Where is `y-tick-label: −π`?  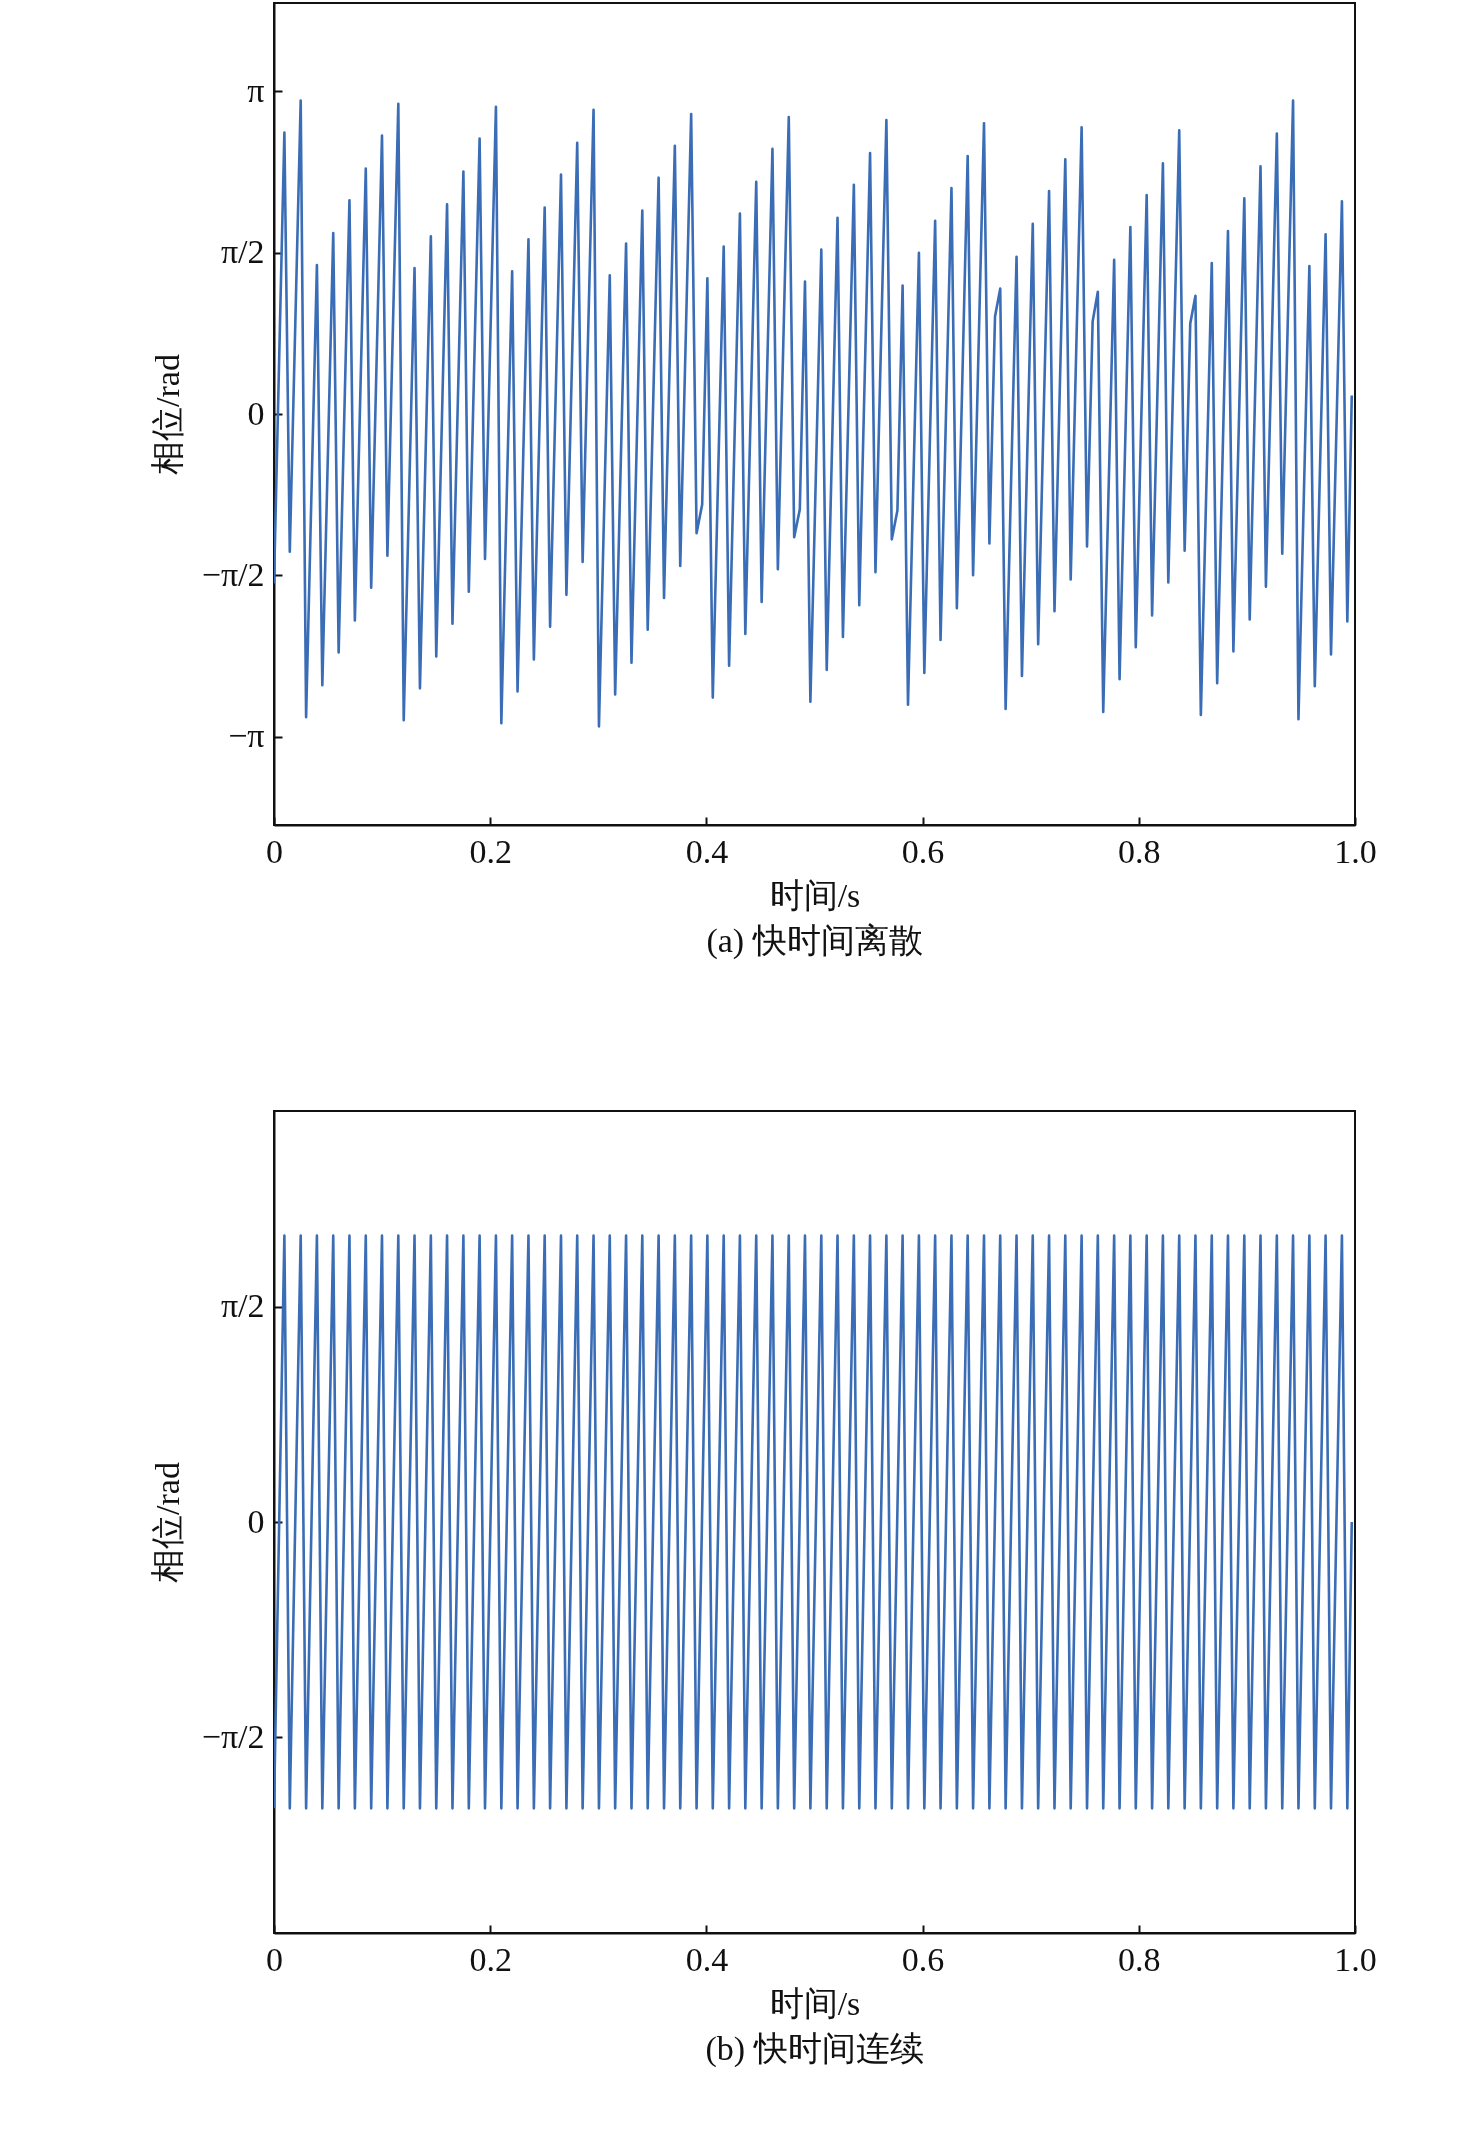 y-tick-label: −π is located at coordinates (246, 736).